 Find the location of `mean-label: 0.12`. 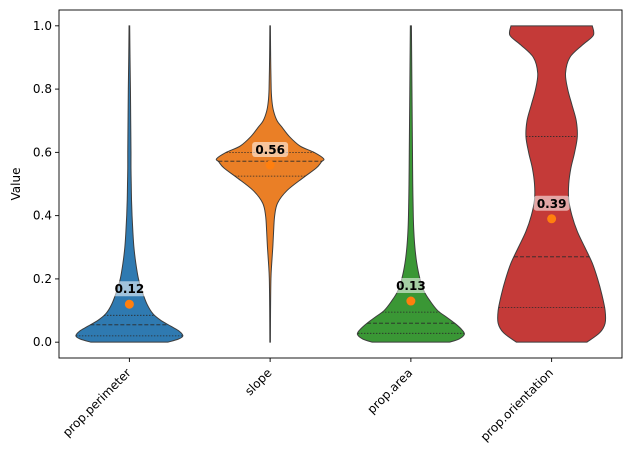

mean-label: 0.12 is located at coordinates (130, 289).